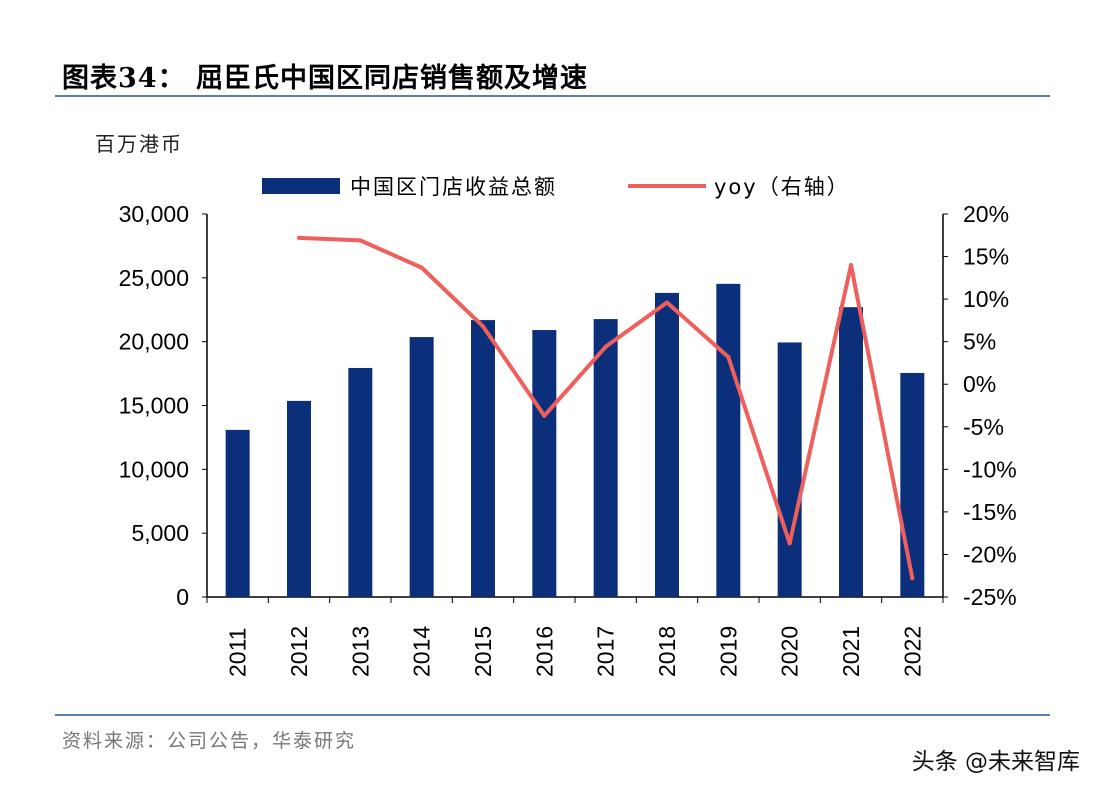 This screenshot has height=792, width=1102. What do you see at coordinates (789, 543) in the screenshot?
I see `yoy-point-2020` at bounding box center [789, 543].